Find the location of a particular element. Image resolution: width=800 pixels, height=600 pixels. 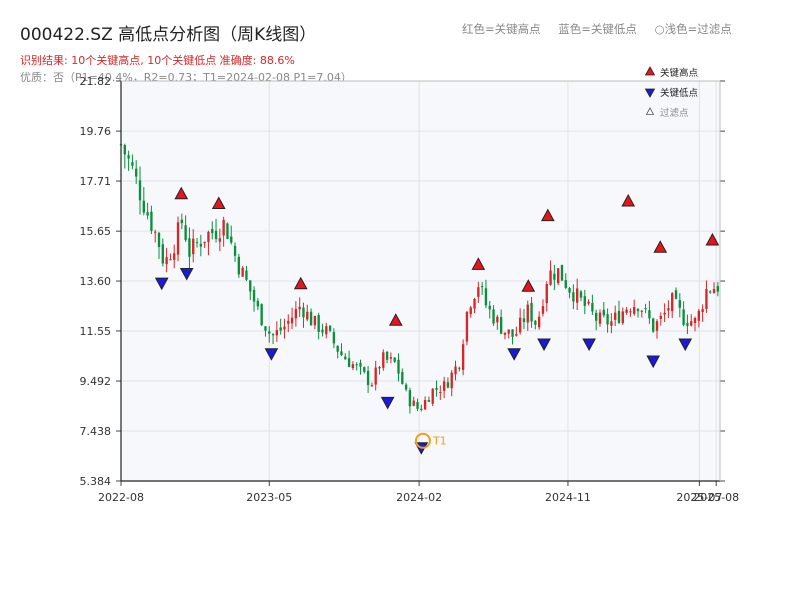

y-tick-label: 13.60 is located at coordinates (96, 281).